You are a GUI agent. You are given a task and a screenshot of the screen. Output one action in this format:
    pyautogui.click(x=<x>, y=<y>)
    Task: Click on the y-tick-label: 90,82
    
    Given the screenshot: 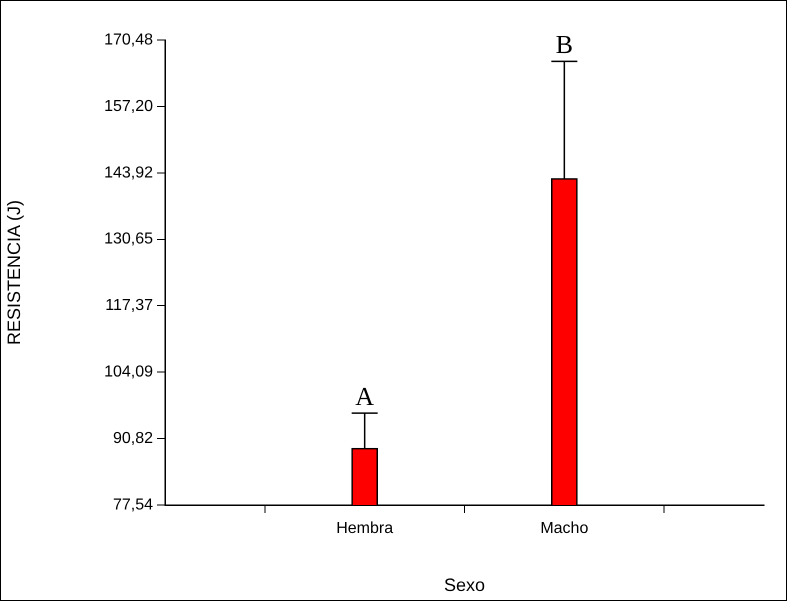 What is the action you would take?
    pyautogui.click(x=133, y=438)
    